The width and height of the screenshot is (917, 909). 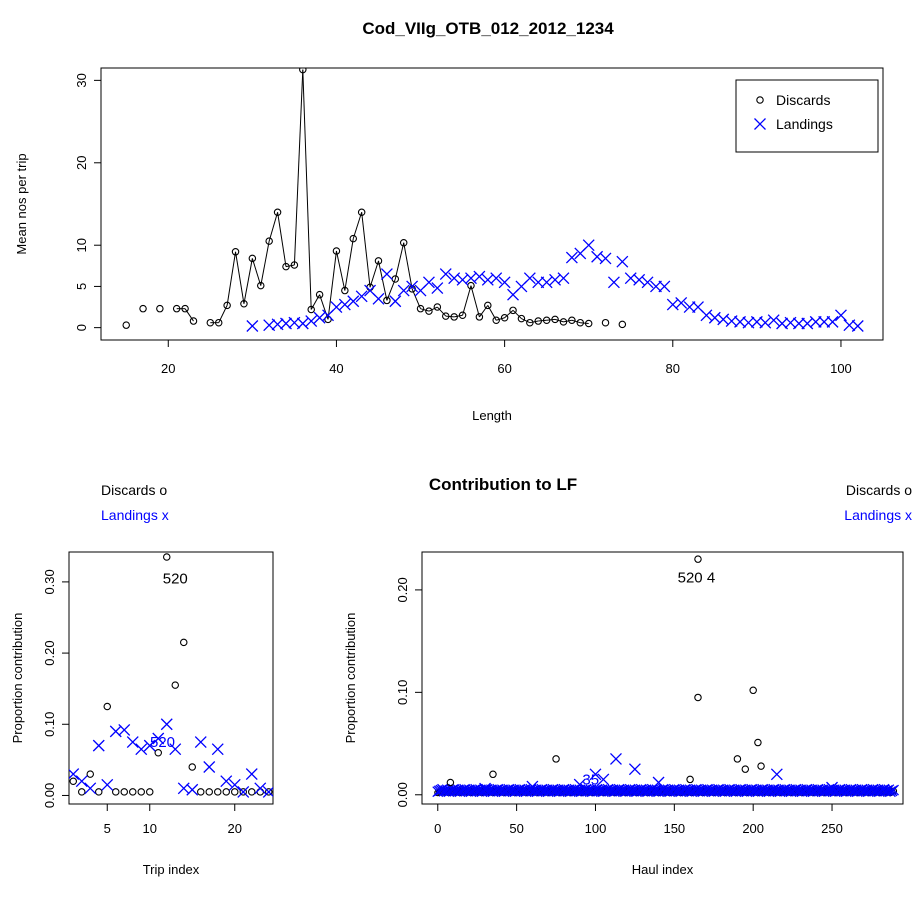 What do you see at coordinates (171, 869) in the screenshot?
I see `x-axis-label: Trip index` at bounding box center [171, 869].